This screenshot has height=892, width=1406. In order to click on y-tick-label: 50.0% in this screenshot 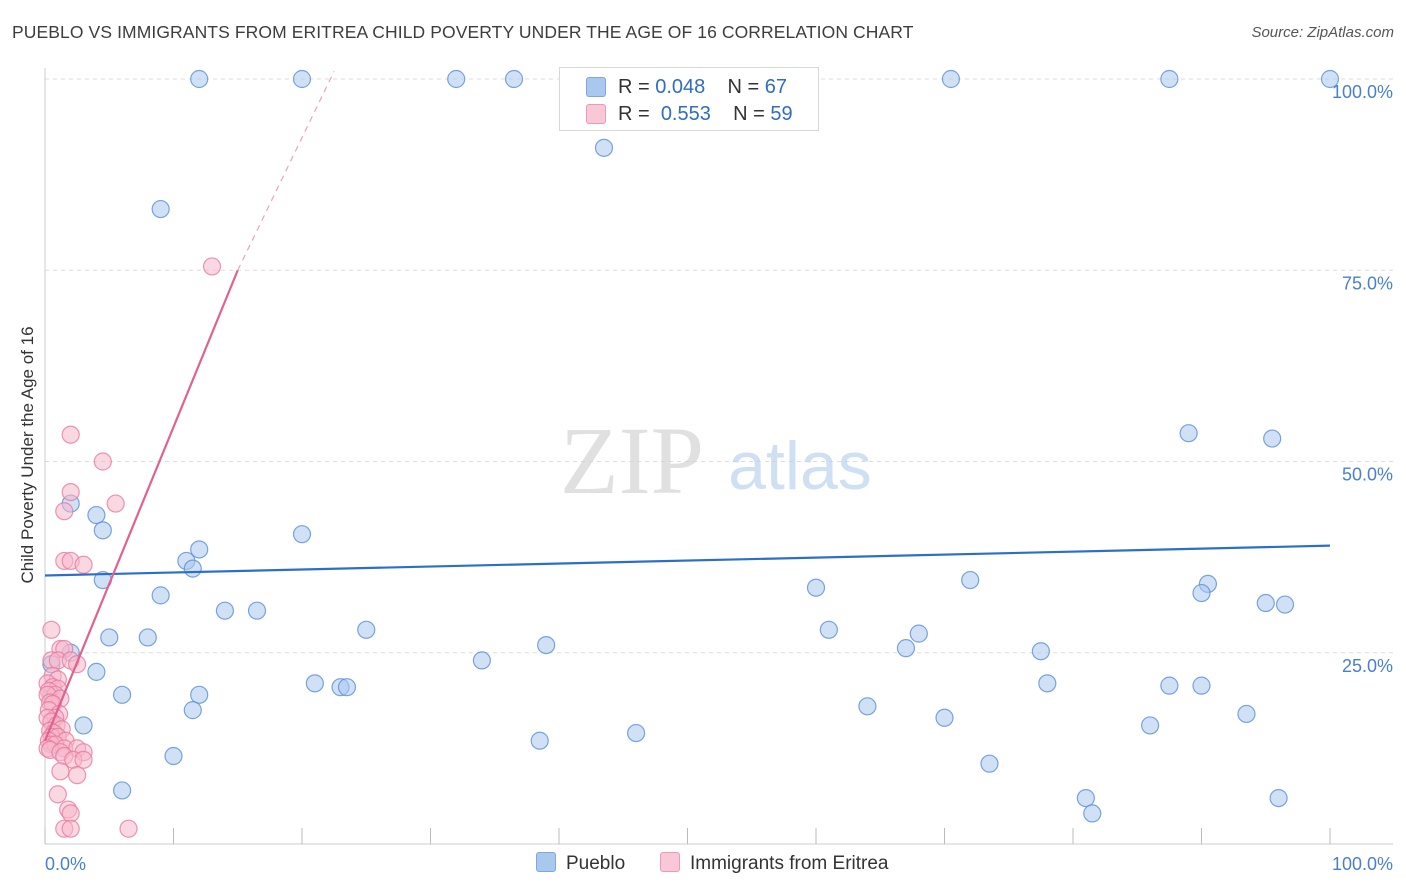, I will do `click(1367, 475)`.